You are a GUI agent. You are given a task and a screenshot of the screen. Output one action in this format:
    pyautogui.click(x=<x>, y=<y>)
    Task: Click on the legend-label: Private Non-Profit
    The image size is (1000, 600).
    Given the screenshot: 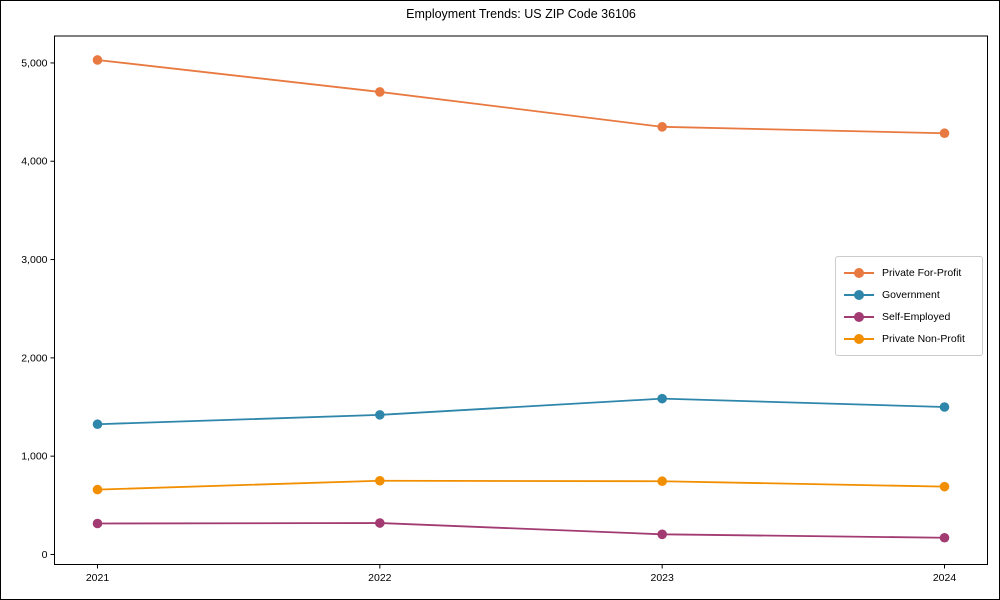 What is the action you would take?
    pyautogui.click(x=923, y=339)
    